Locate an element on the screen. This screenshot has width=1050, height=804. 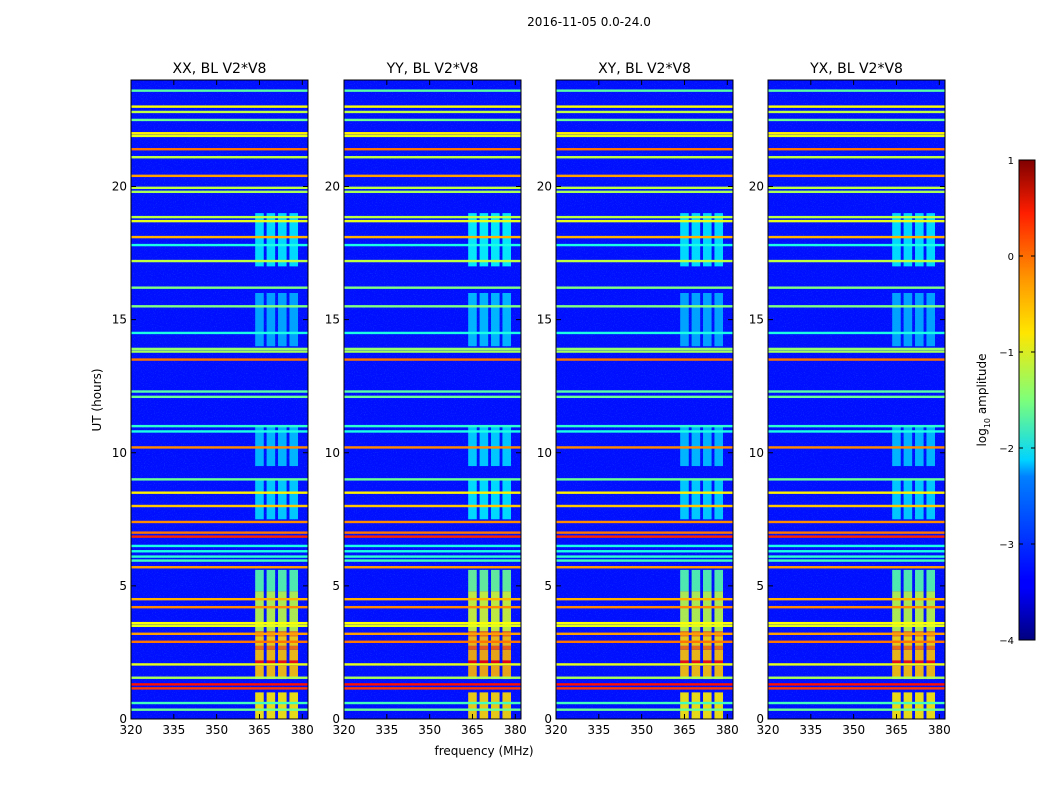
x-tick-label: 350 is located at coordinates (853, 730).